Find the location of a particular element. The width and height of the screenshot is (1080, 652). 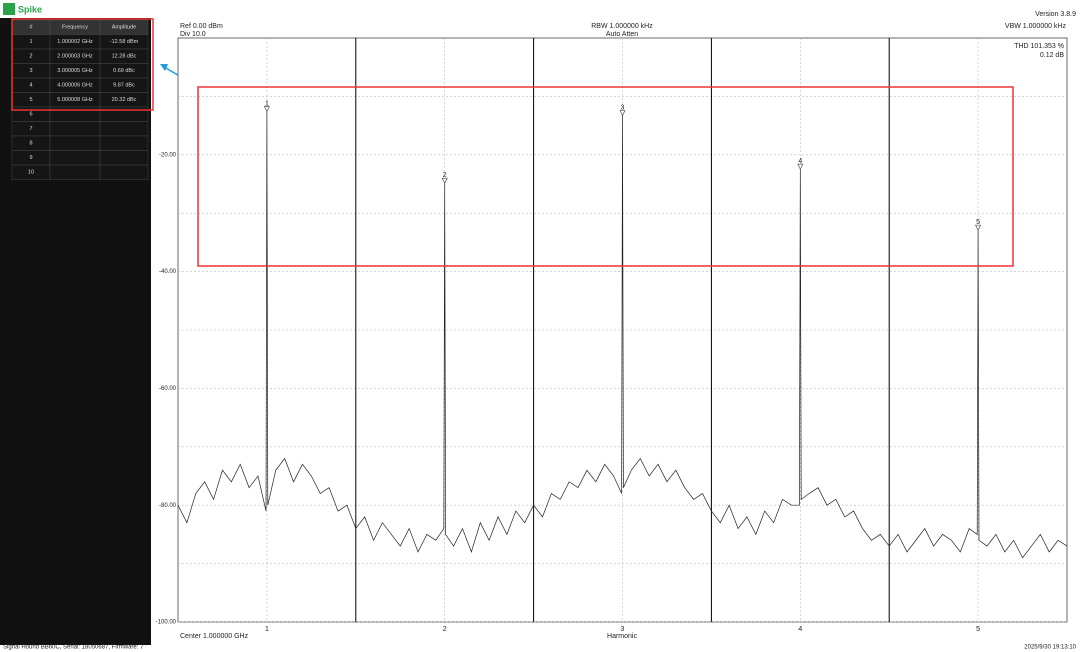

marker-label: 3 is located at coordinates (623, 107).